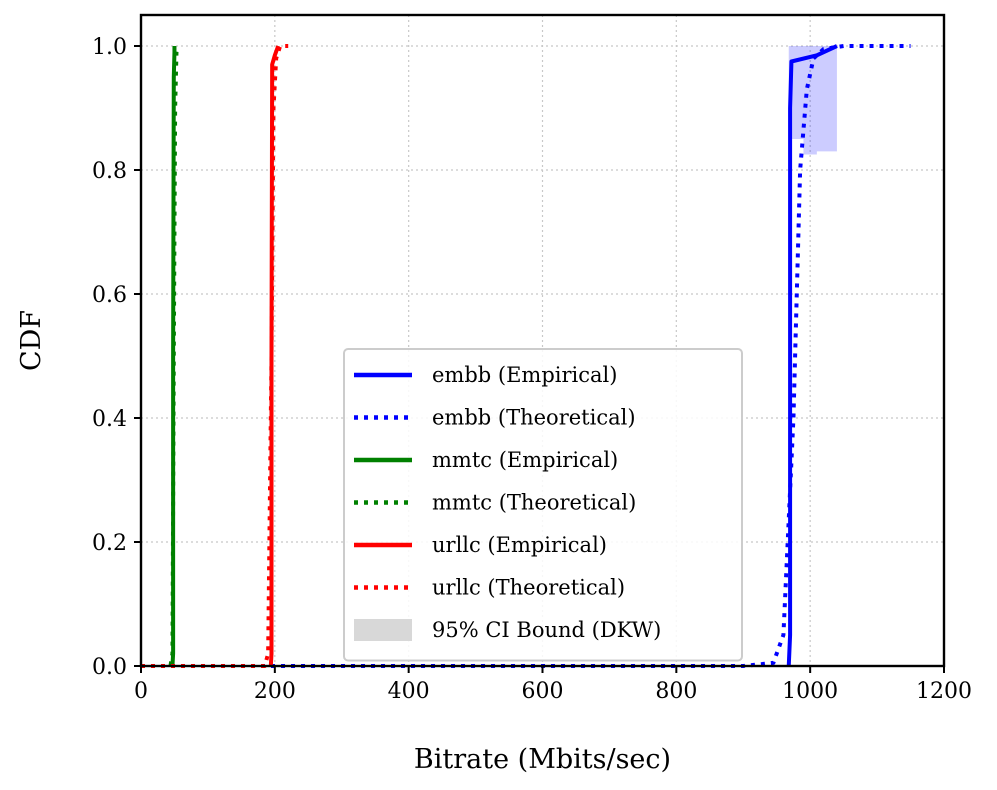 This screenshot has height=790, width=997. I want to click on legend-label-95-ci-bound-dkw: 95% CI Bound (DKW), so click(546, 630).